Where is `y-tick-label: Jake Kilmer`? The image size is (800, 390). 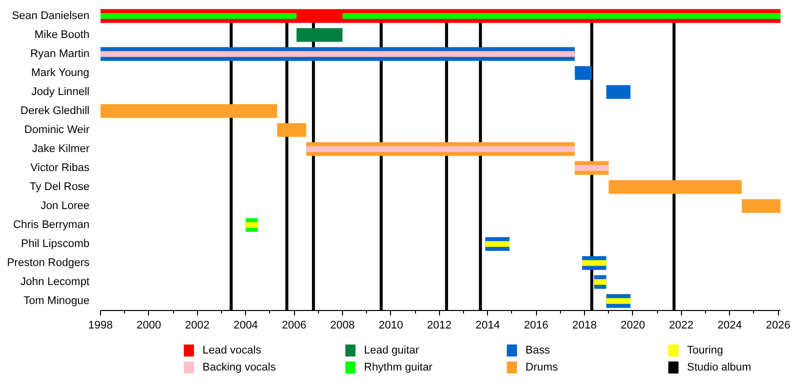
y-tick-label: Jake Kilmer is located at coordinates (61, 149).